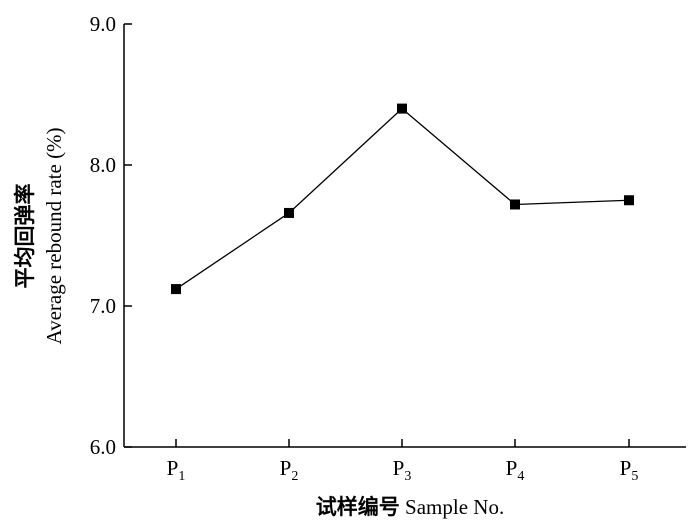  What do you see at coordinates (103, 447) in the screenshot?
I see `y-tick-label: 6.0` at bounding box center [103, 447].